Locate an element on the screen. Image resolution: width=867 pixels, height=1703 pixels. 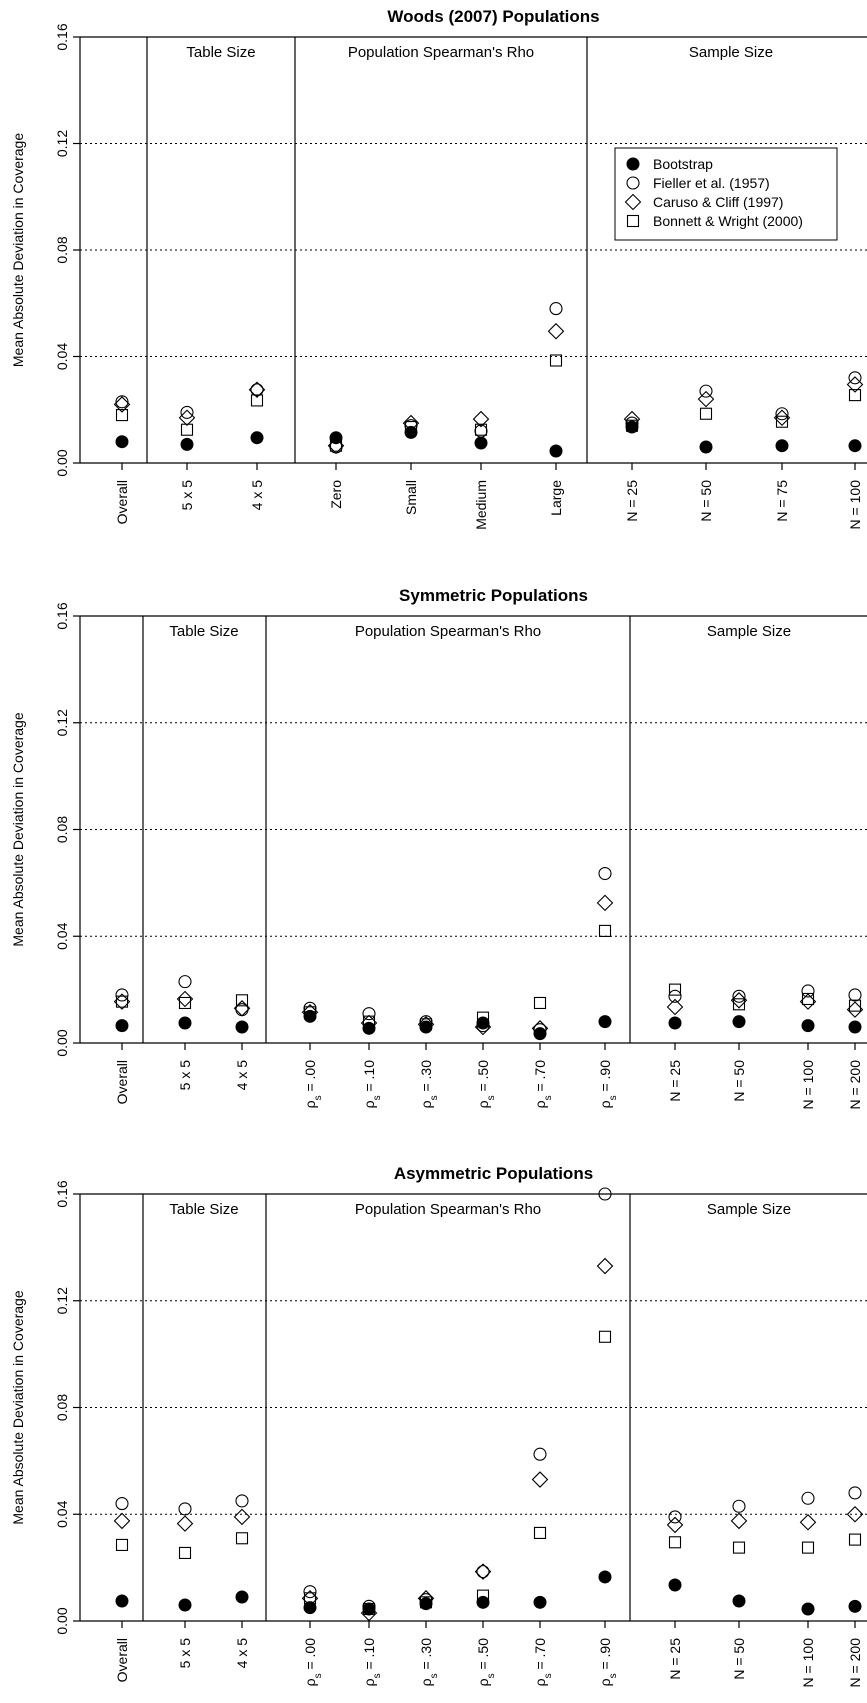
chart-title: Symmetric Populations is located at coordinates (493, 595).